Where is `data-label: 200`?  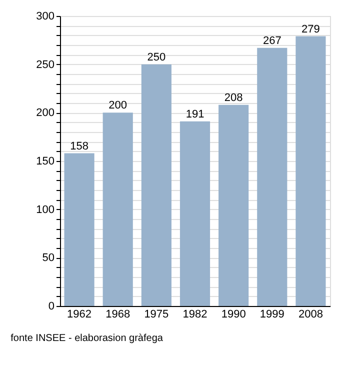 data-label: 200 is located at coordinates (118, 106).